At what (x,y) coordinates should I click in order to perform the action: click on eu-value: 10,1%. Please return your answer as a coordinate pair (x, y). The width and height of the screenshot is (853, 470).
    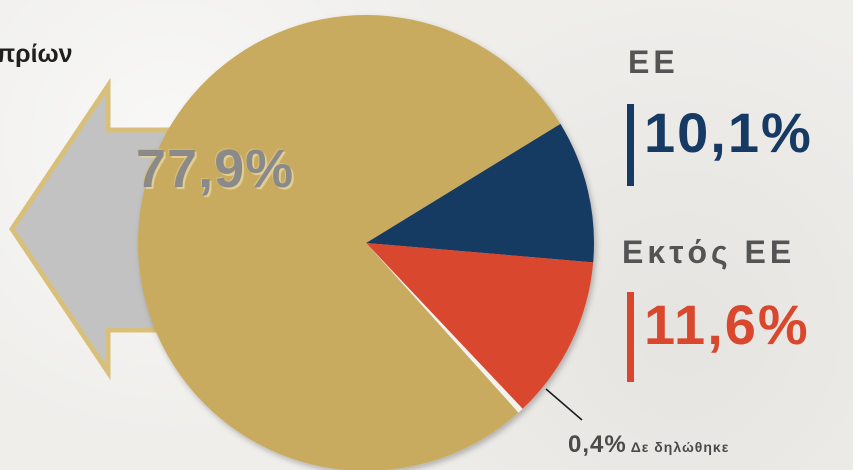
    Looking at the image, I should click on (728, 132).